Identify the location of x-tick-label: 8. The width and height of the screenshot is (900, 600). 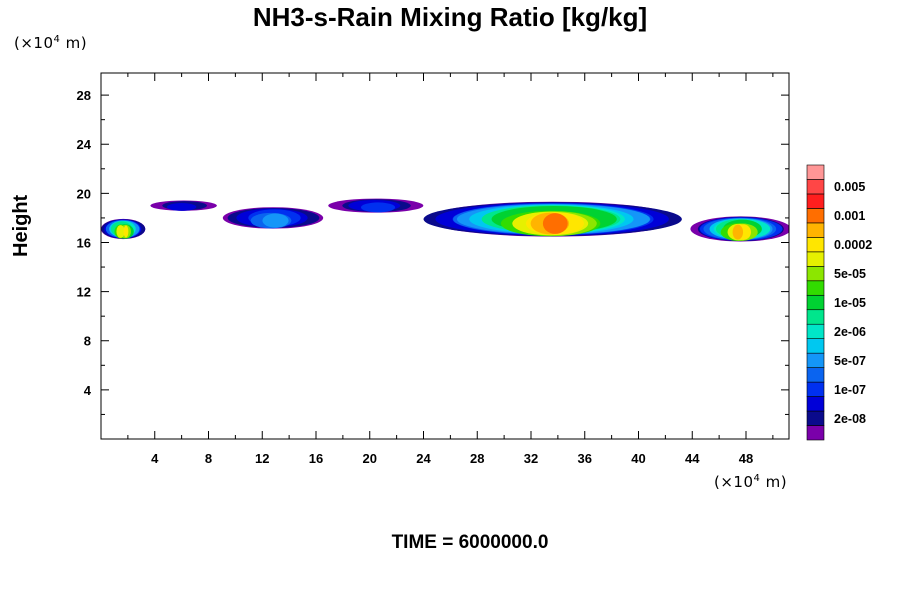
(208, 458).